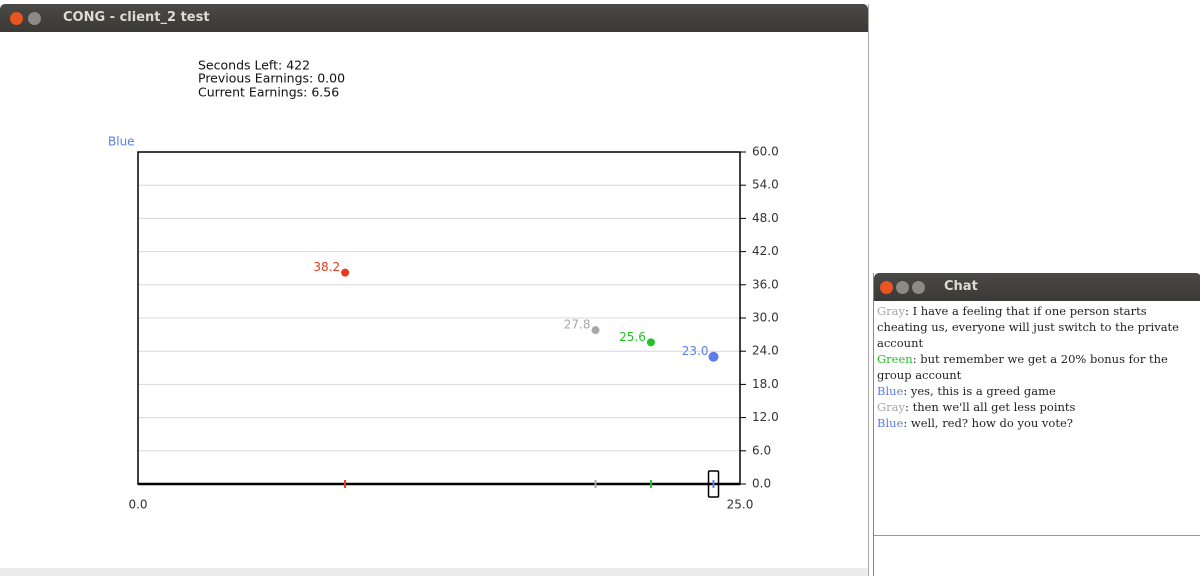 Image resolution: width=1200 pixels, height=577 pixels. What do you see at coordinates (434, 572) in the screenshot?
I see `bottom-strip` at bounding box center [434, 572].